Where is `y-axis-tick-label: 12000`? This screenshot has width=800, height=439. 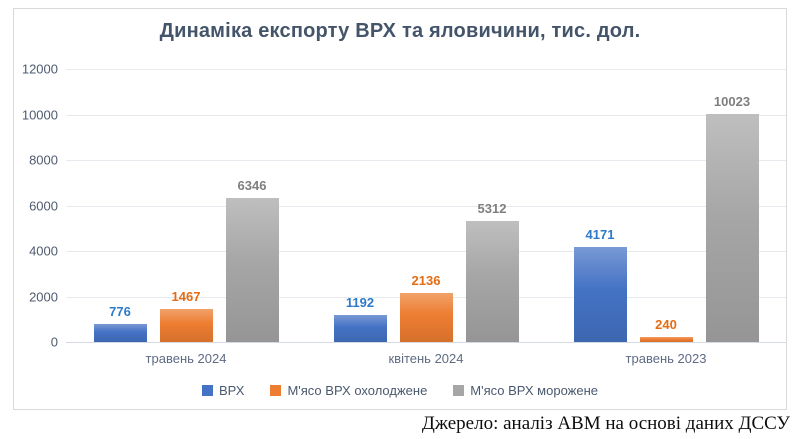 y-axis-tick-label: 12000 is located at coordinates (39, 69).